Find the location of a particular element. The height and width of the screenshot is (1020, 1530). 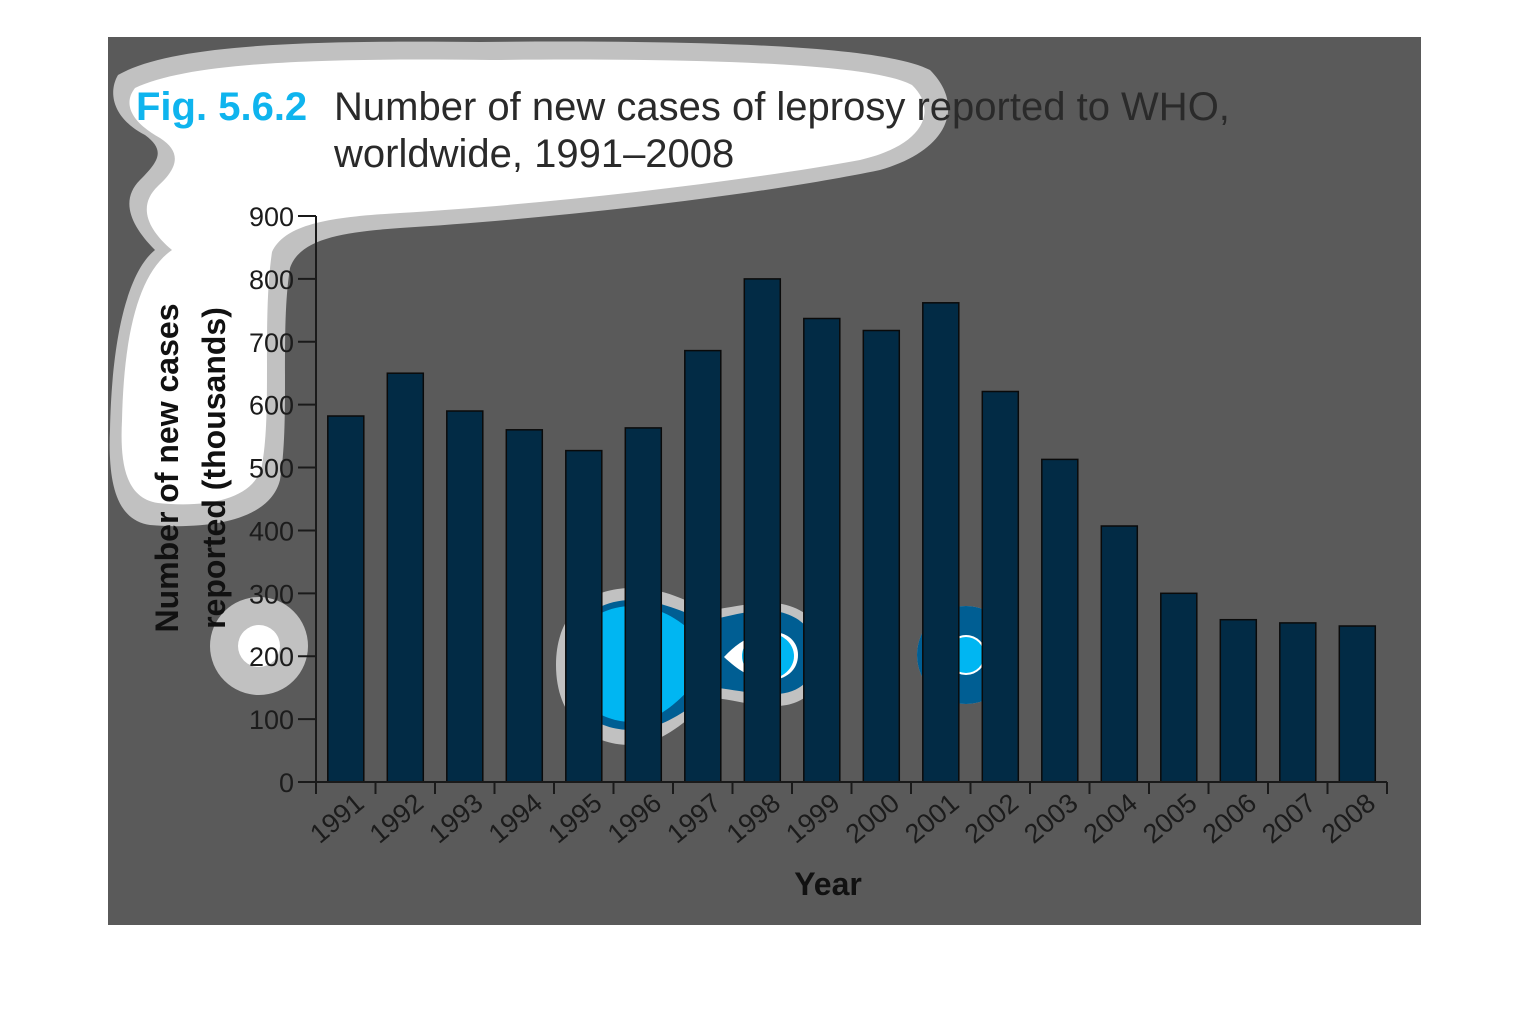

x-tick-label-1997: 1997 is located at coordinates (693, 819).